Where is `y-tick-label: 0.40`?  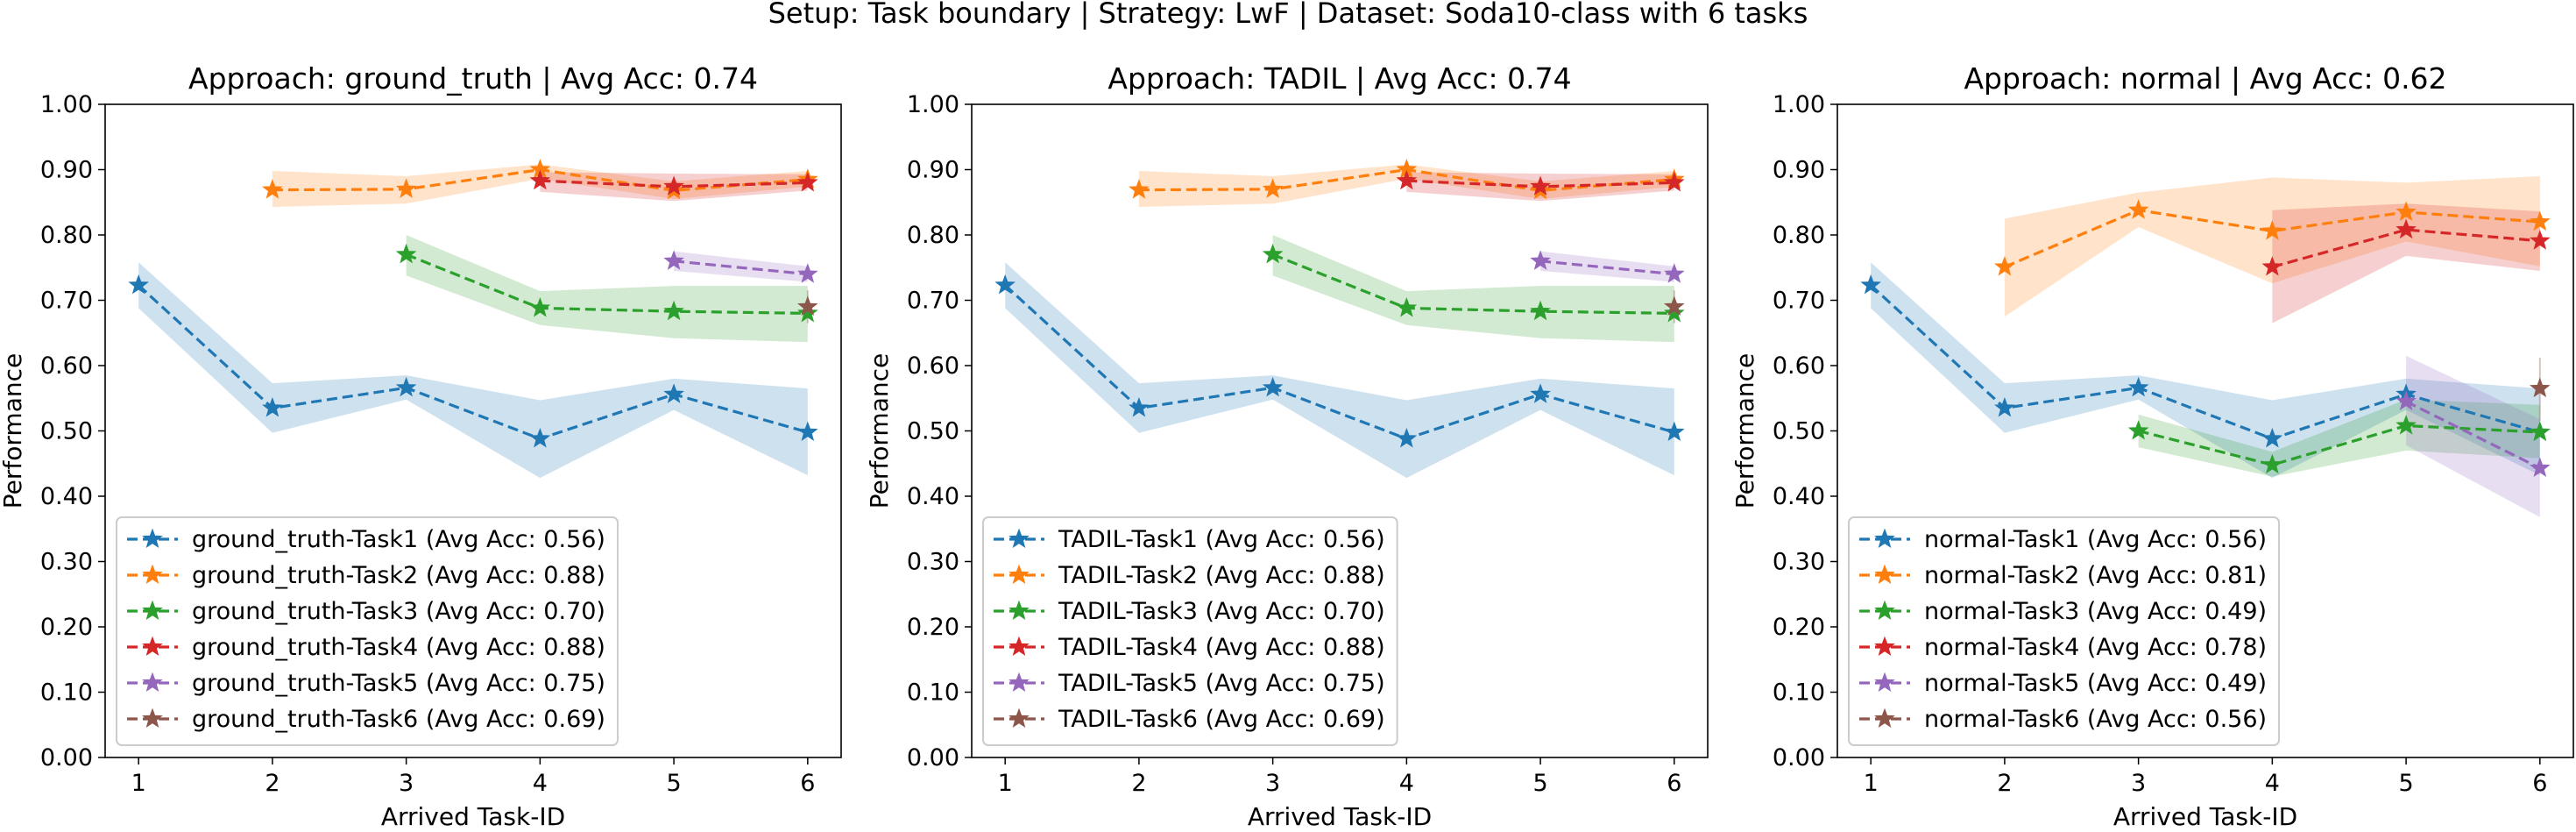
y-tick-label: 0.40 is located at coordinates (1799, 496).